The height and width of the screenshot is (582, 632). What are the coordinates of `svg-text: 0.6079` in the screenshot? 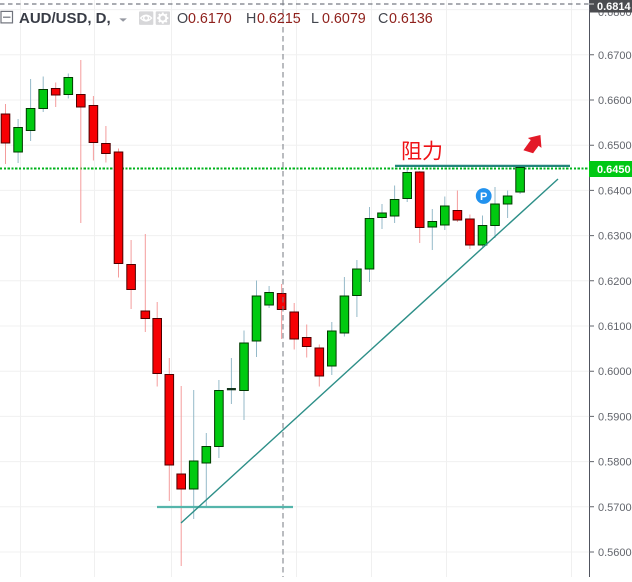 It's located at (344, 19).